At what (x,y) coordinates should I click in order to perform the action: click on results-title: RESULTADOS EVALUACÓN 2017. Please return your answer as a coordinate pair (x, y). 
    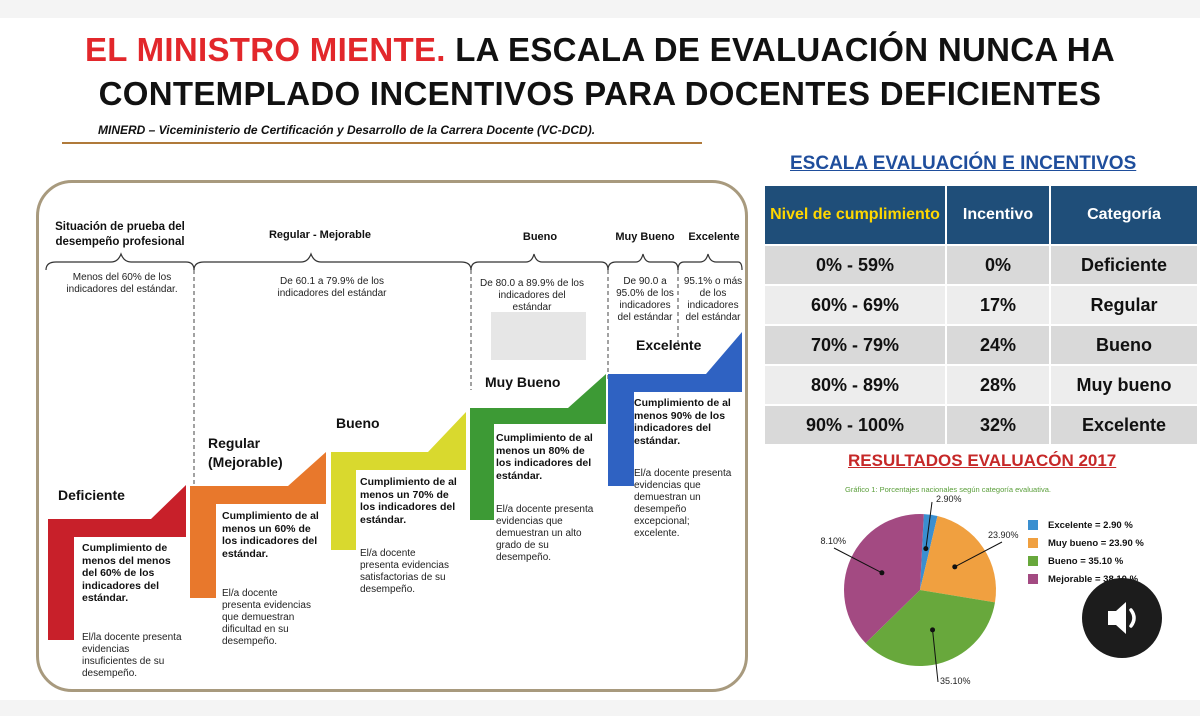
    Looking at the image, I should click on (982, 460).